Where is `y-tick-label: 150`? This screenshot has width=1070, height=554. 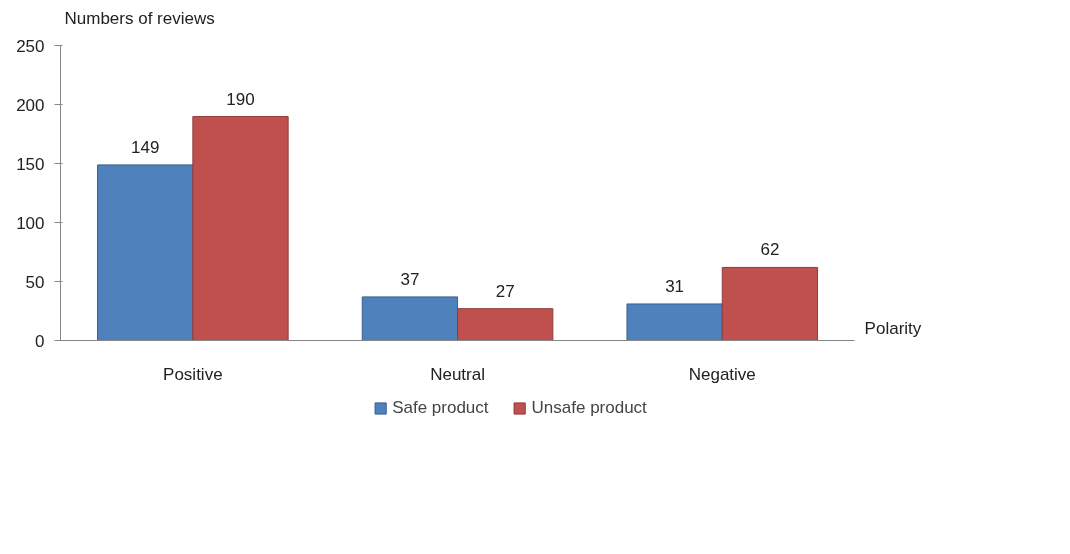 y-tick-label: 150 is located at coordinates (30, 164).